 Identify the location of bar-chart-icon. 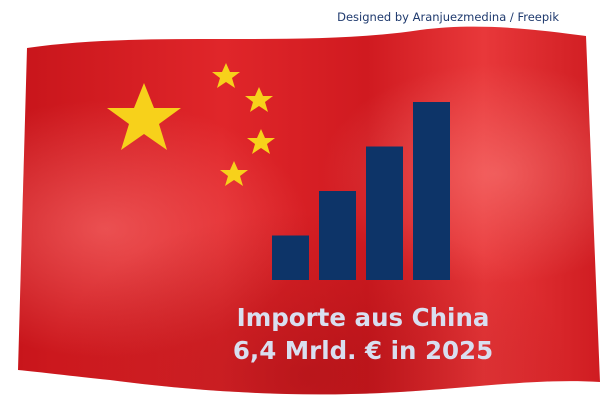
(361, 191).